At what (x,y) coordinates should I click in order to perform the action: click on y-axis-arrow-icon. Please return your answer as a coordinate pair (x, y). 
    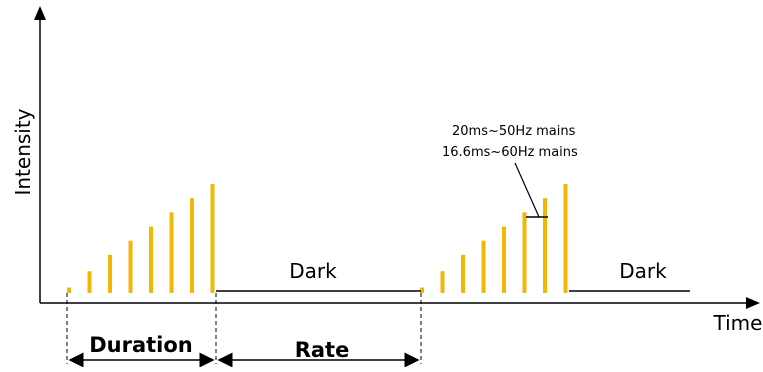
    Looking at the image, I should click on (40, 13).